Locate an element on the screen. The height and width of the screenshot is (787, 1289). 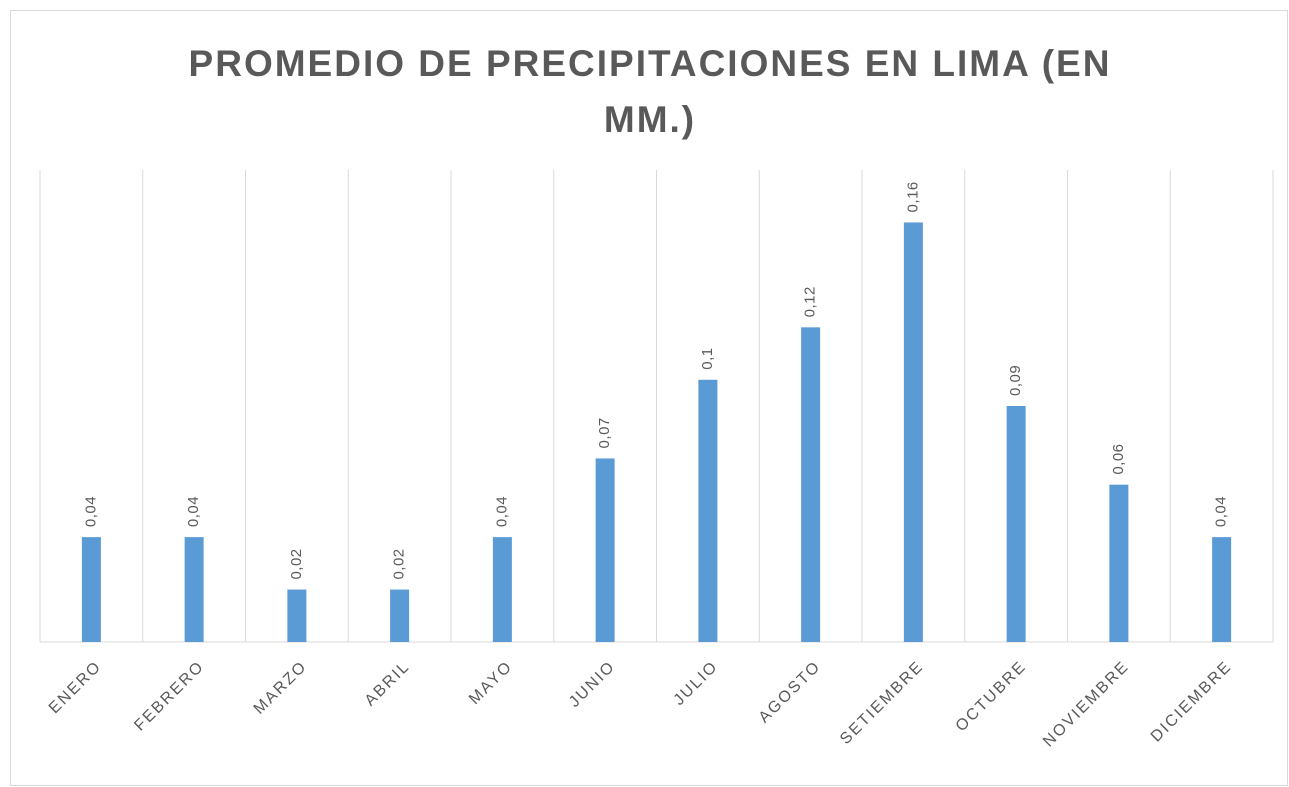
x-tick-label: JUNIO is located at coordinates (592, 684).